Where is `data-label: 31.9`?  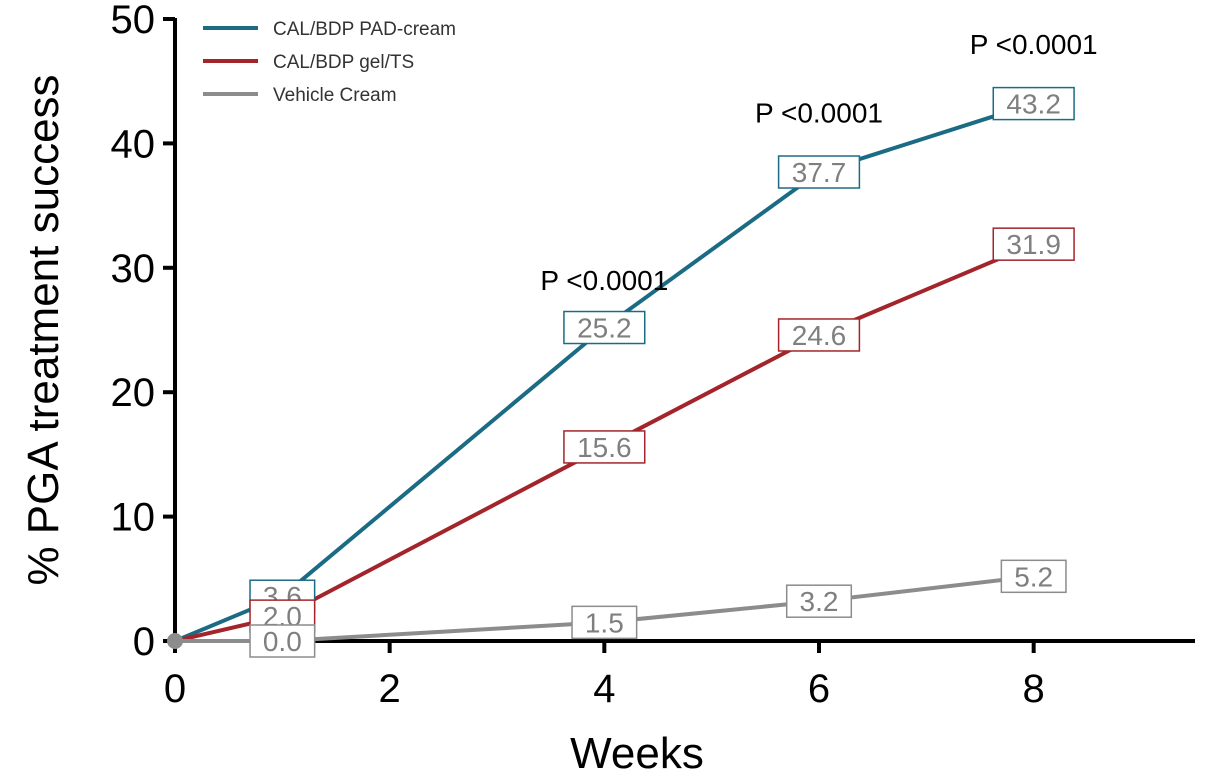 data-label: 31.9 is located at coordinates (1033, 244).